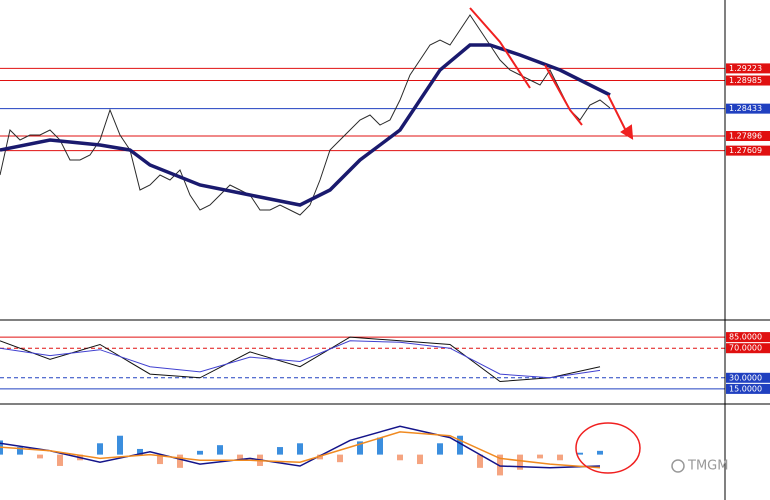  I want to click on highlight-circle, so click(608, 448).